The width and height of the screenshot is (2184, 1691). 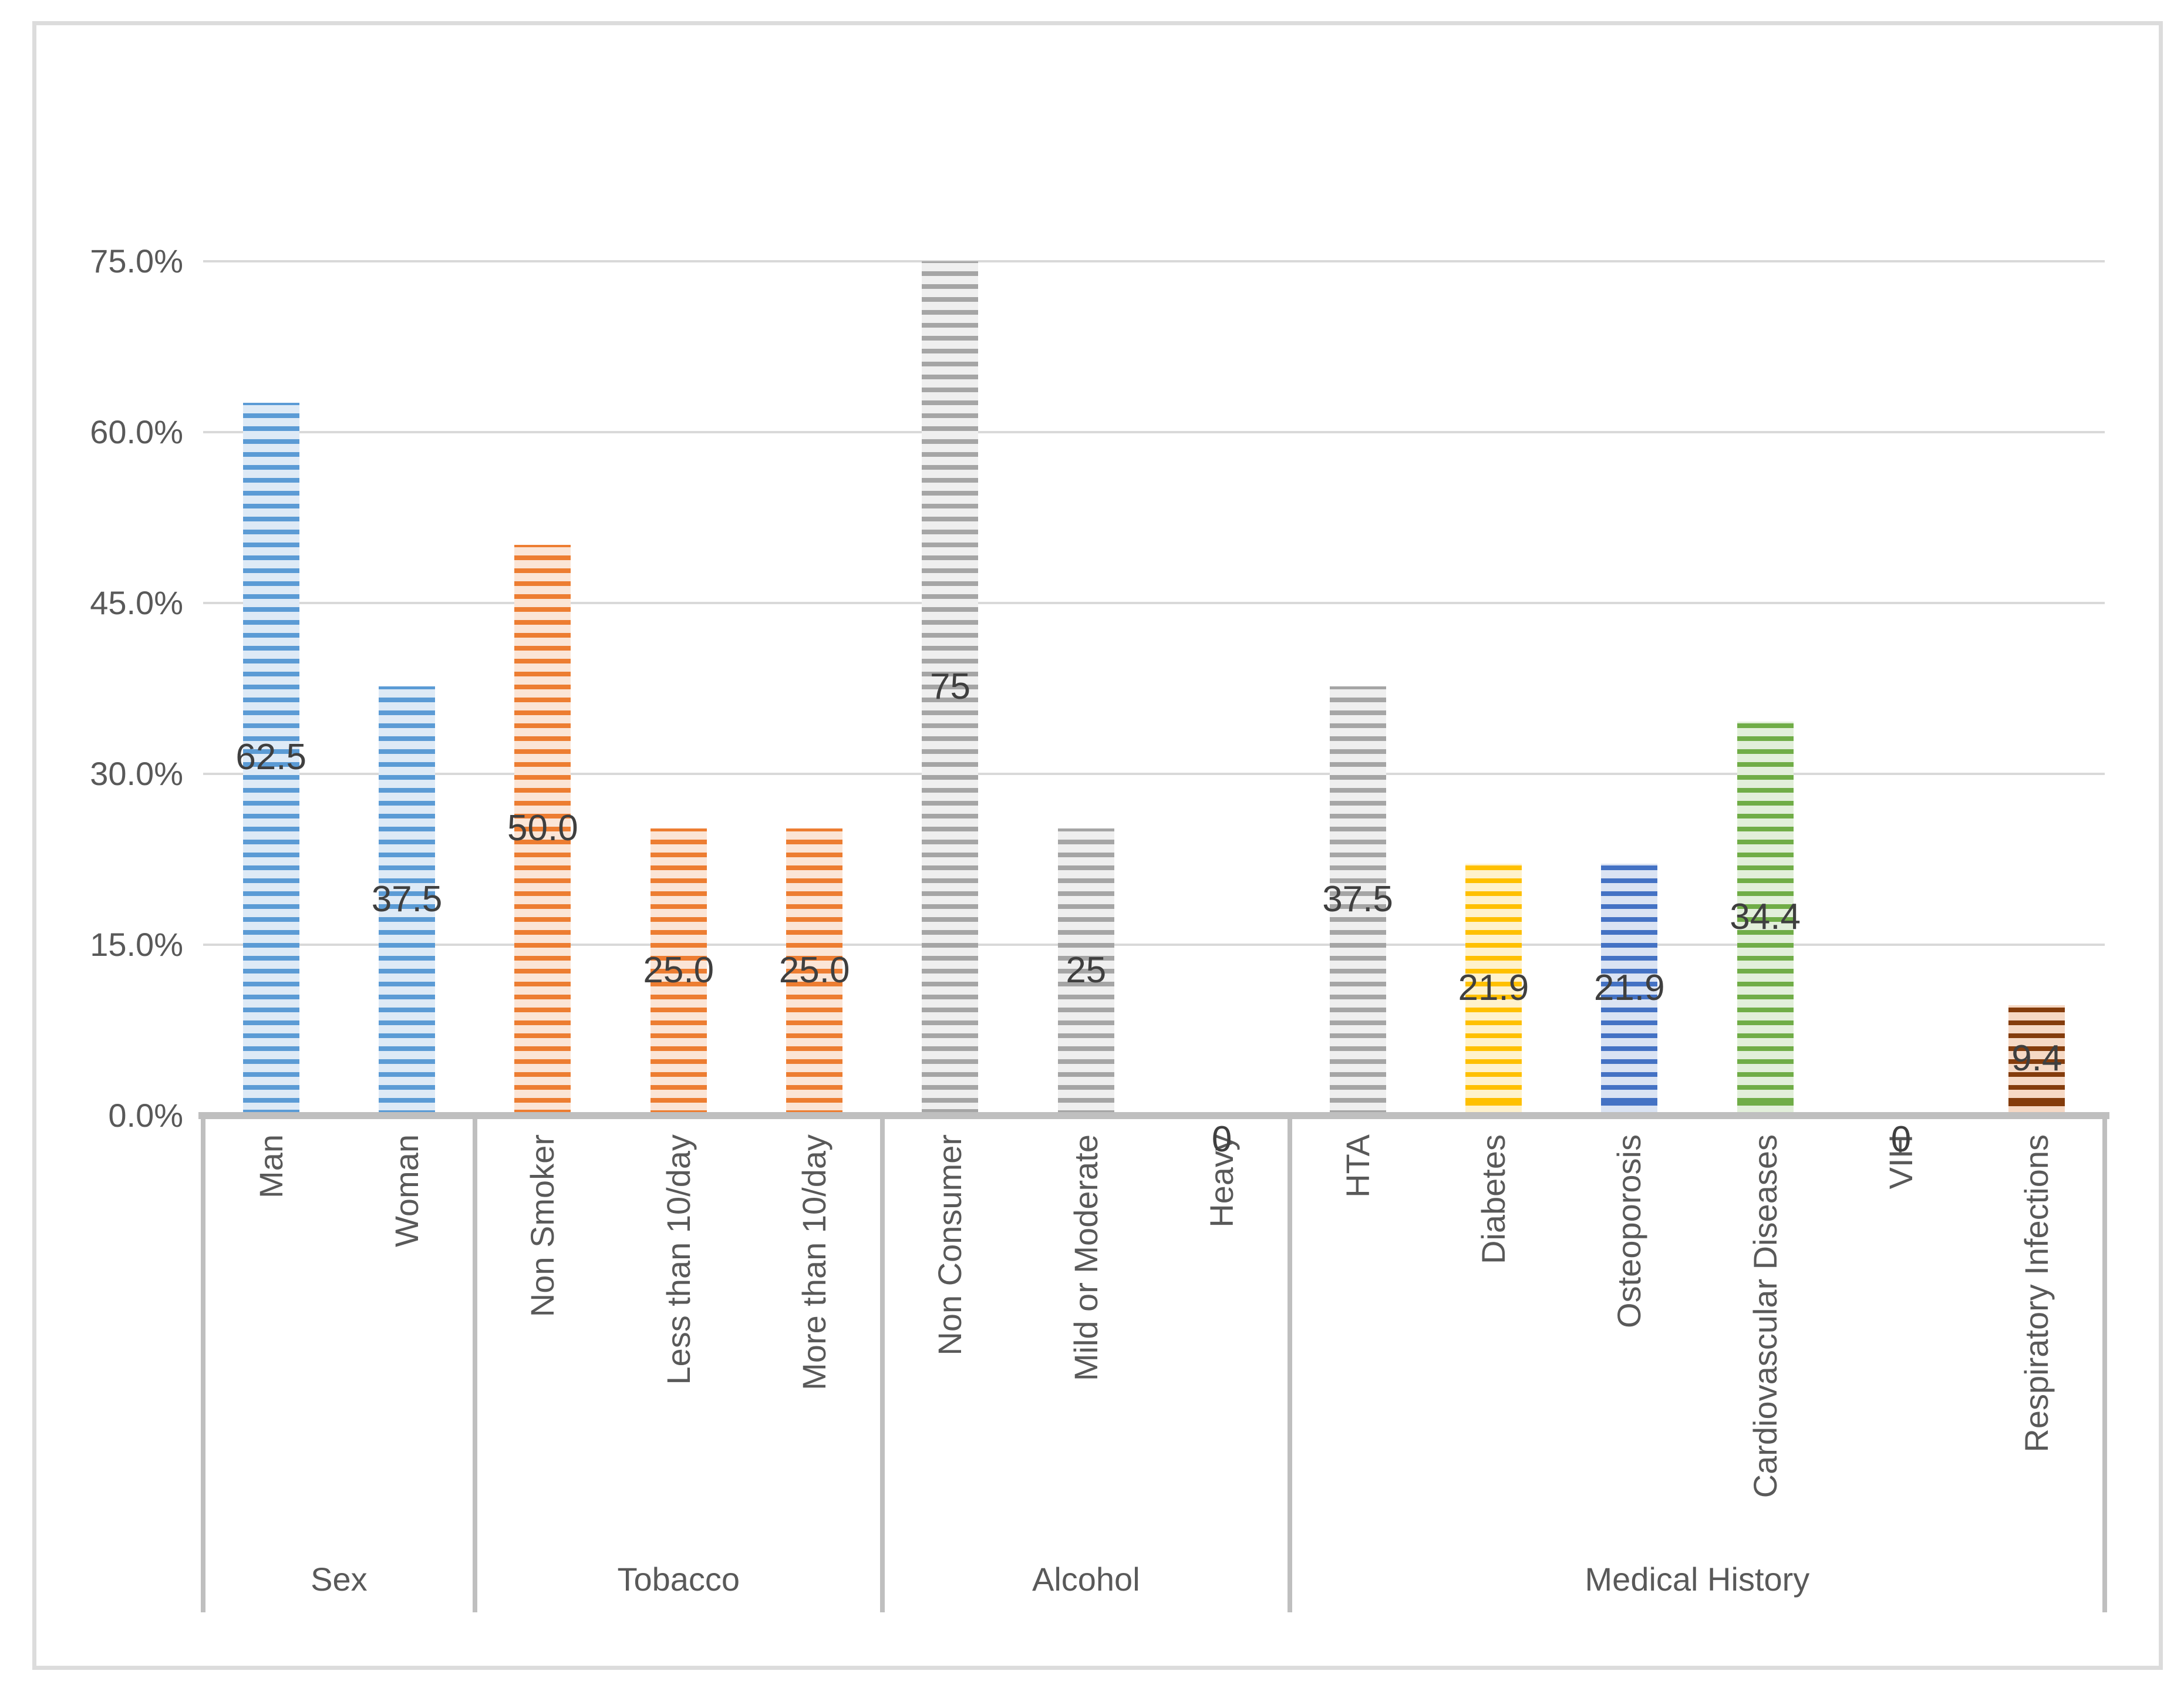 I want to click on bar-more-than-10-day, so click(x=814, y=970).